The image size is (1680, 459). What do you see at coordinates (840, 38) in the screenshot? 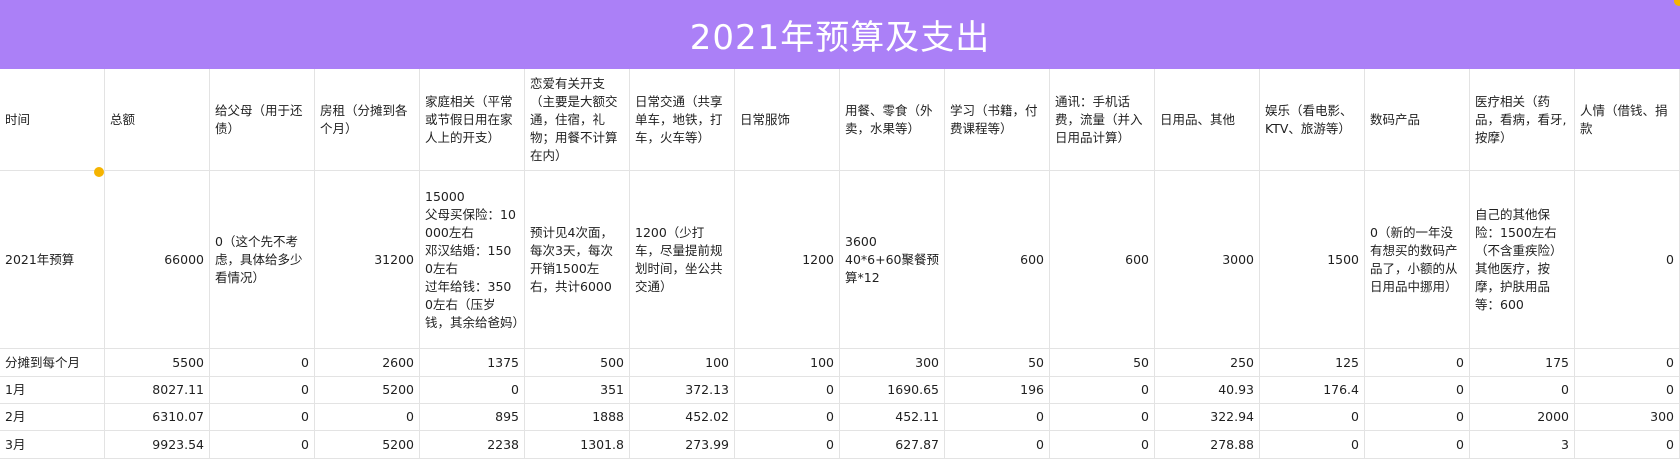
I see `sheet-title: 2021年预算及支出` at bounding box center [840, 38].